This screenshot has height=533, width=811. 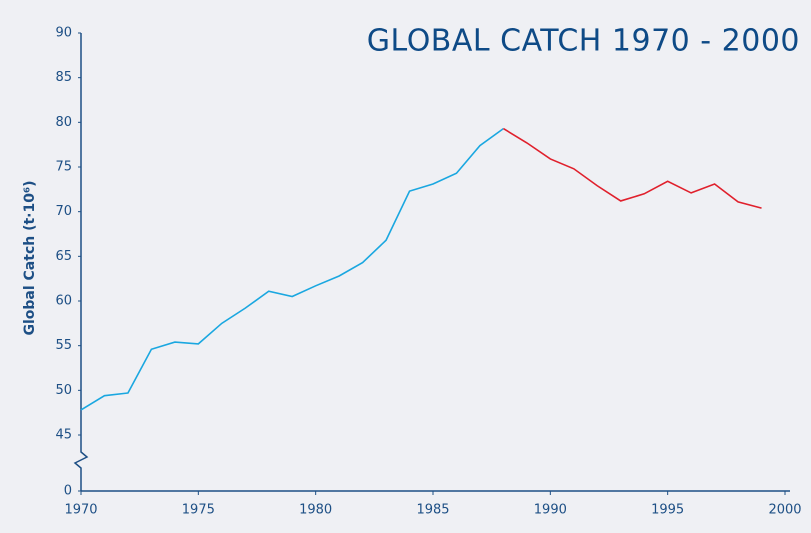 I want to click on y-tick-label: 85, so click(x=63, y=77).